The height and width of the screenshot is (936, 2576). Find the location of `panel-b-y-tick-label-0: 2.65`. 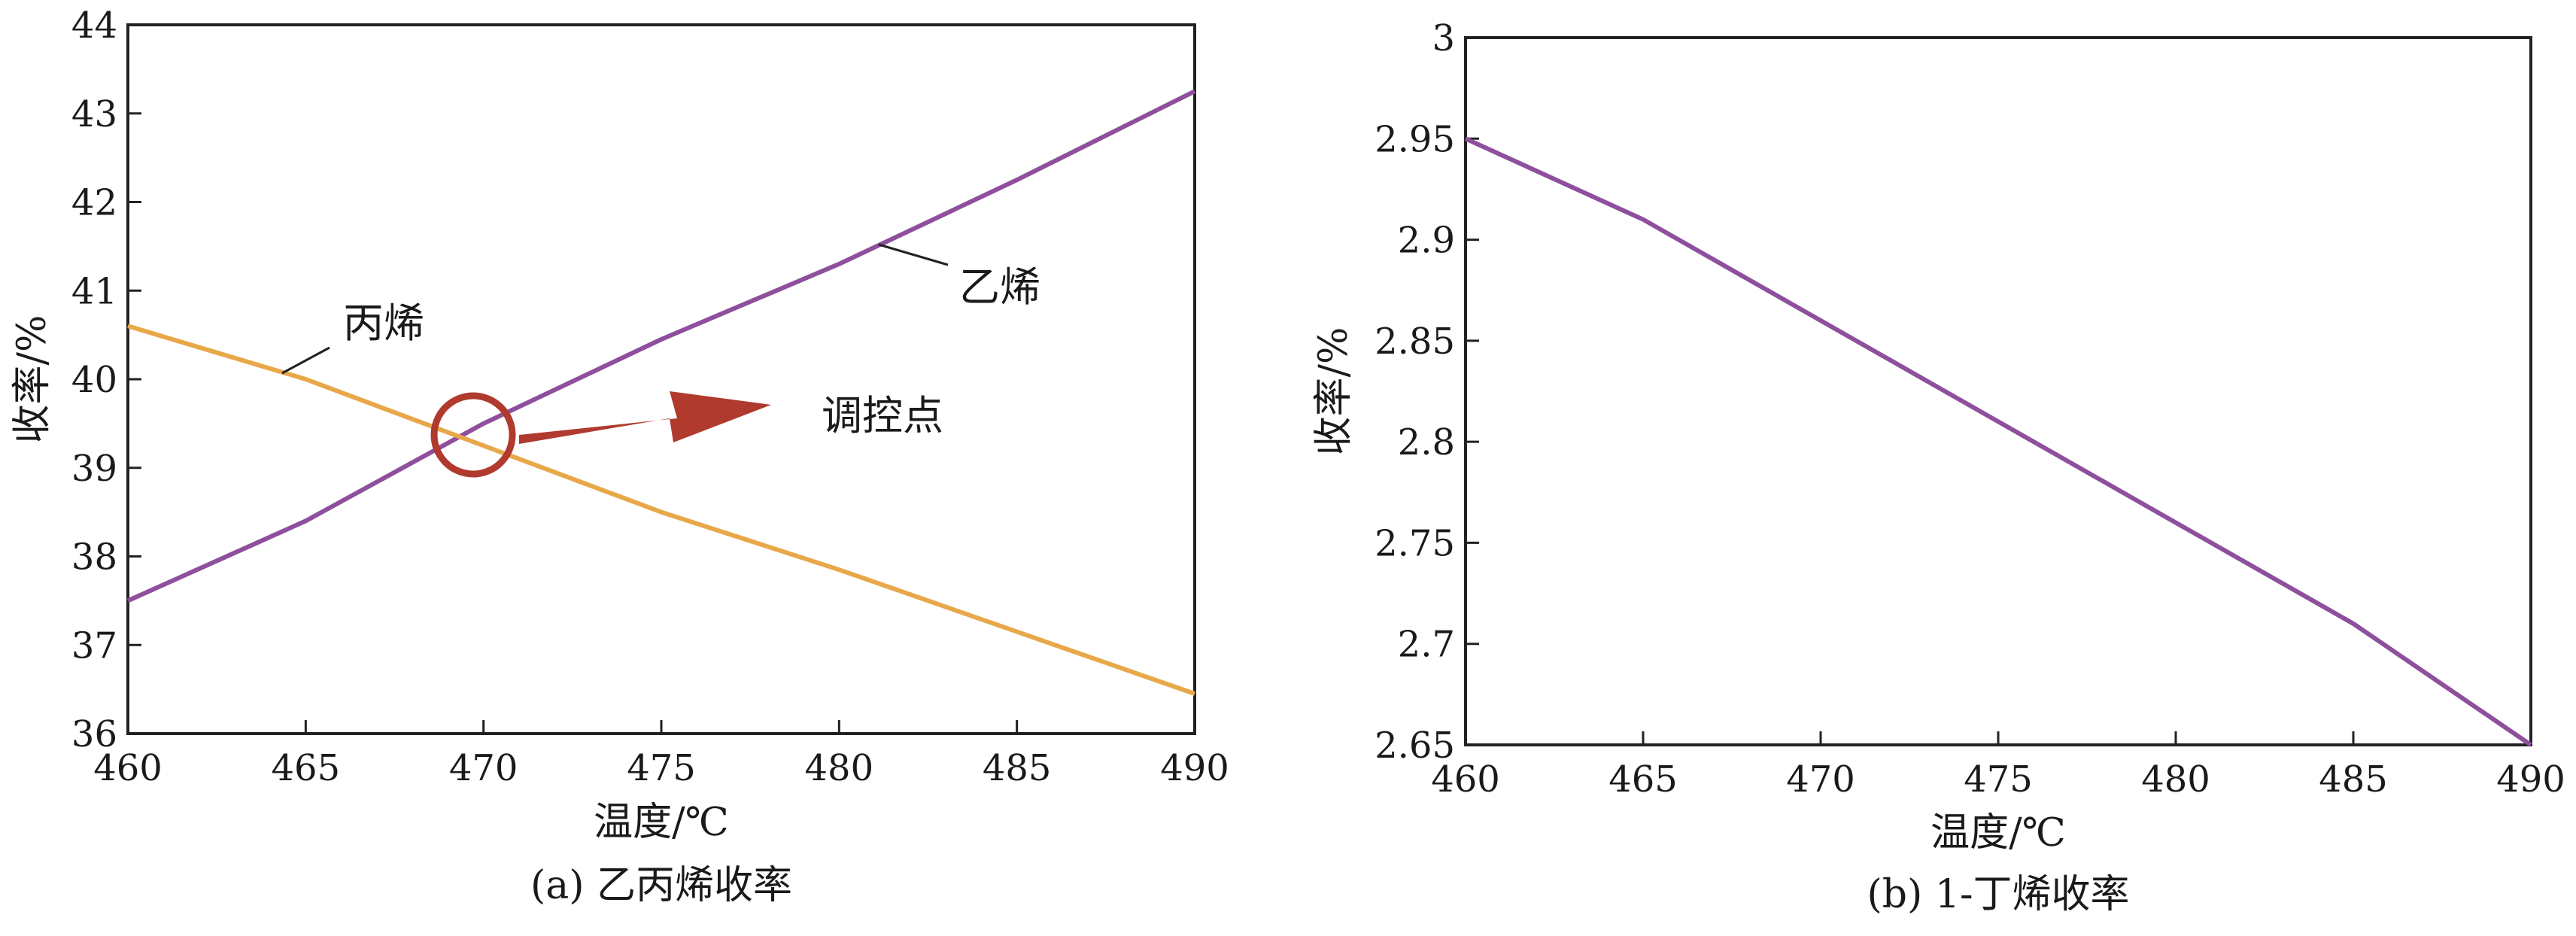

panel-b-y-tick-label-0: 2.65 is located at coordinates (1415, 746).